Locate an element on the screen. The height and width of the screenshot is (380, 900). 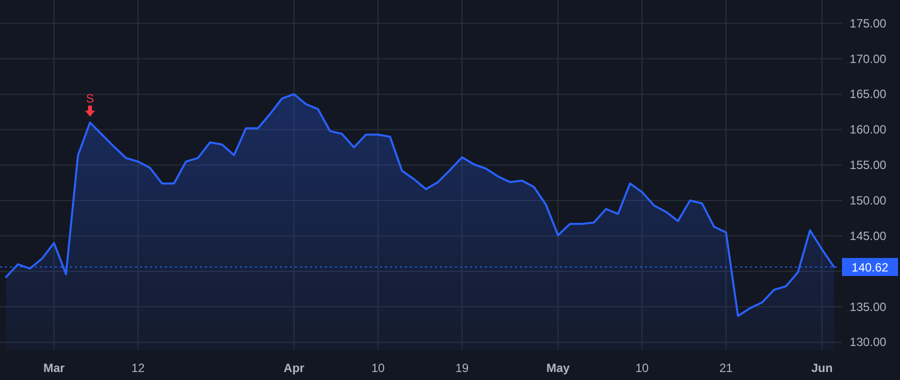
y-tick-label: 175.00 is located at coordinates (868, 23).